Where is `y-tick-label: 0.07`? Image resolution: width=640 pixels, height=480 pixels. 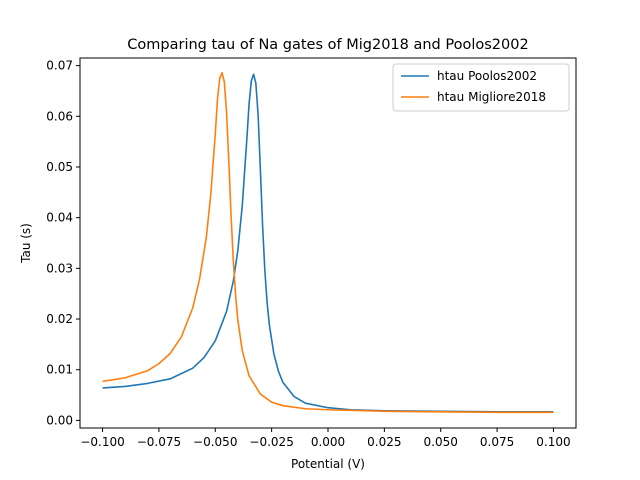 y-tick-label: 0.07 is located at coordinates (59, 66).